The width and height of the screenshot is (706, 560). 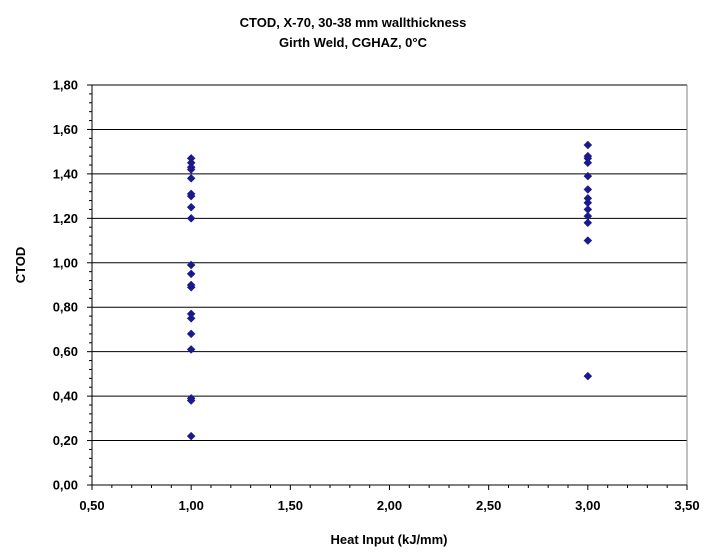 What do you see at coordinates (353, 22) in the screenshot?
I see `chart-title: CTOD, X-70, 30-38 mm wallthickness` at bounding box center [353, 22].